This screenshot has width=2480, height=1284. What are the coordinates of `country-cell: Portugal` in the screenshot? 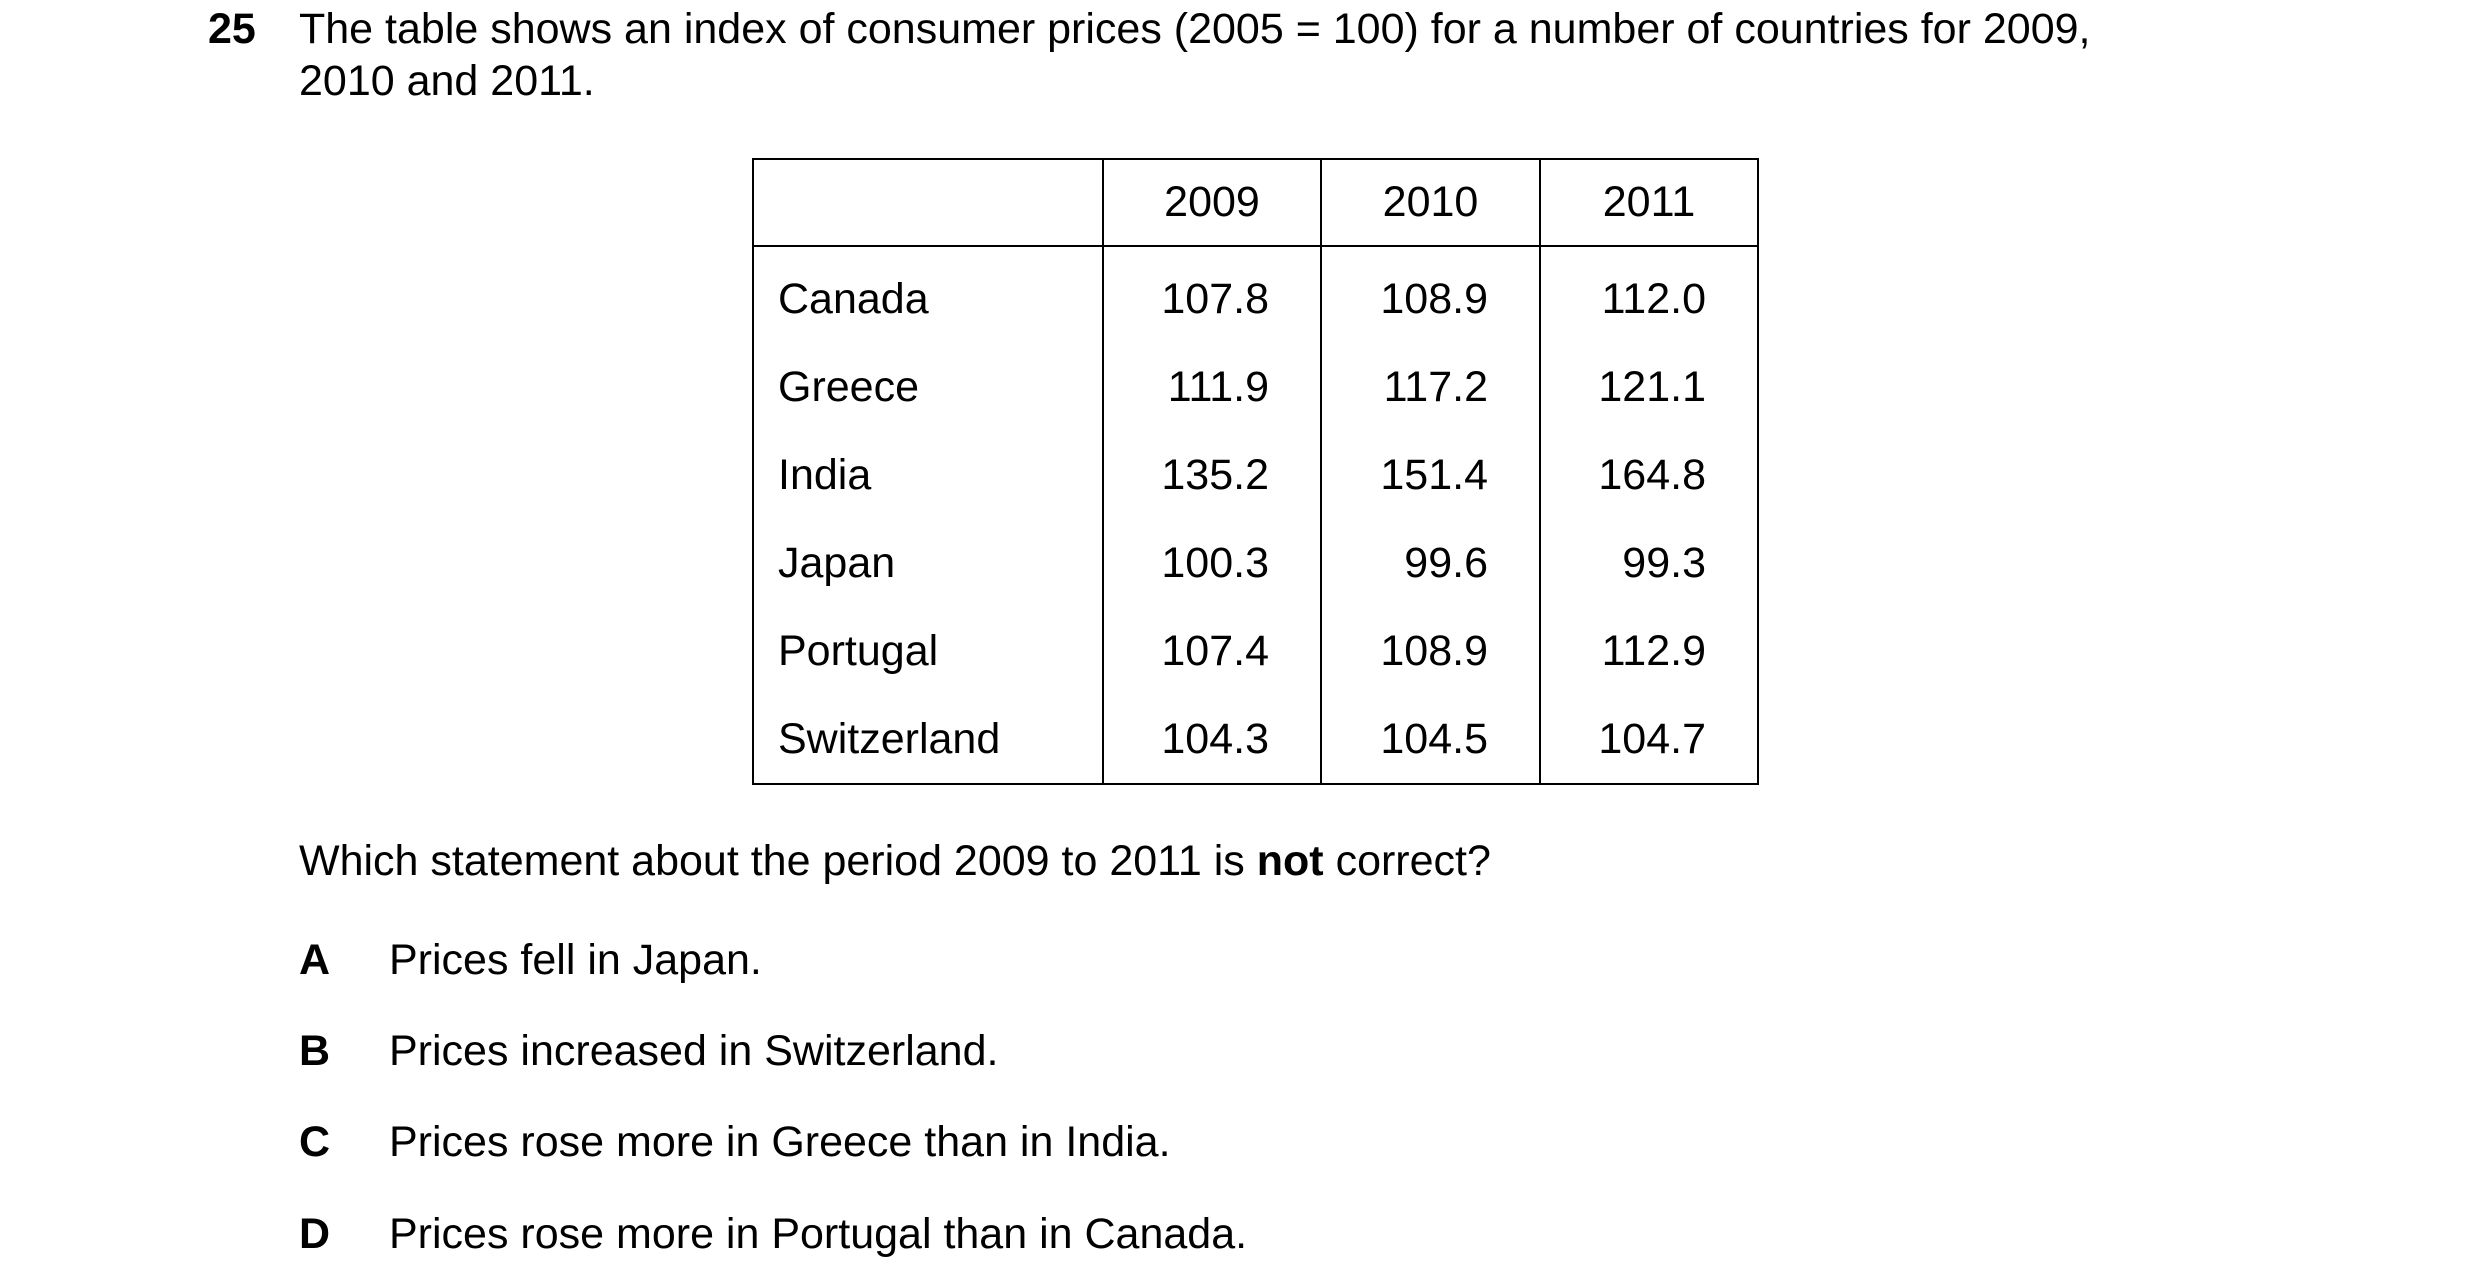 It's located at (928, 651).